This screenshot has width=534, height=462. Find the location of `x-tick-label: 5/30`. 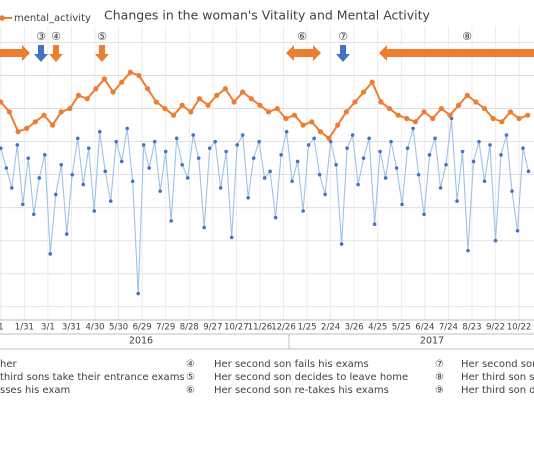

x-tick-label: 5/30 is located at coordinates (118, 328).